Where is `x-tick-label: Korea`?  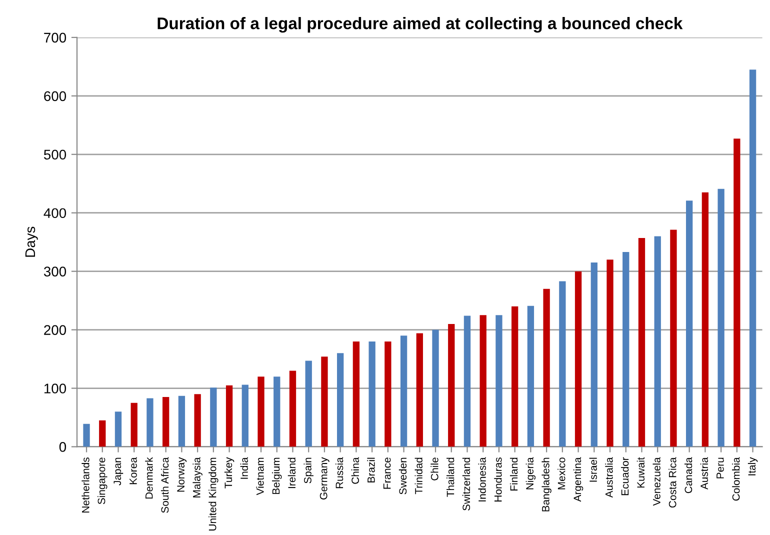 x-tick-label: Korea is located at coordinates (133, 470).